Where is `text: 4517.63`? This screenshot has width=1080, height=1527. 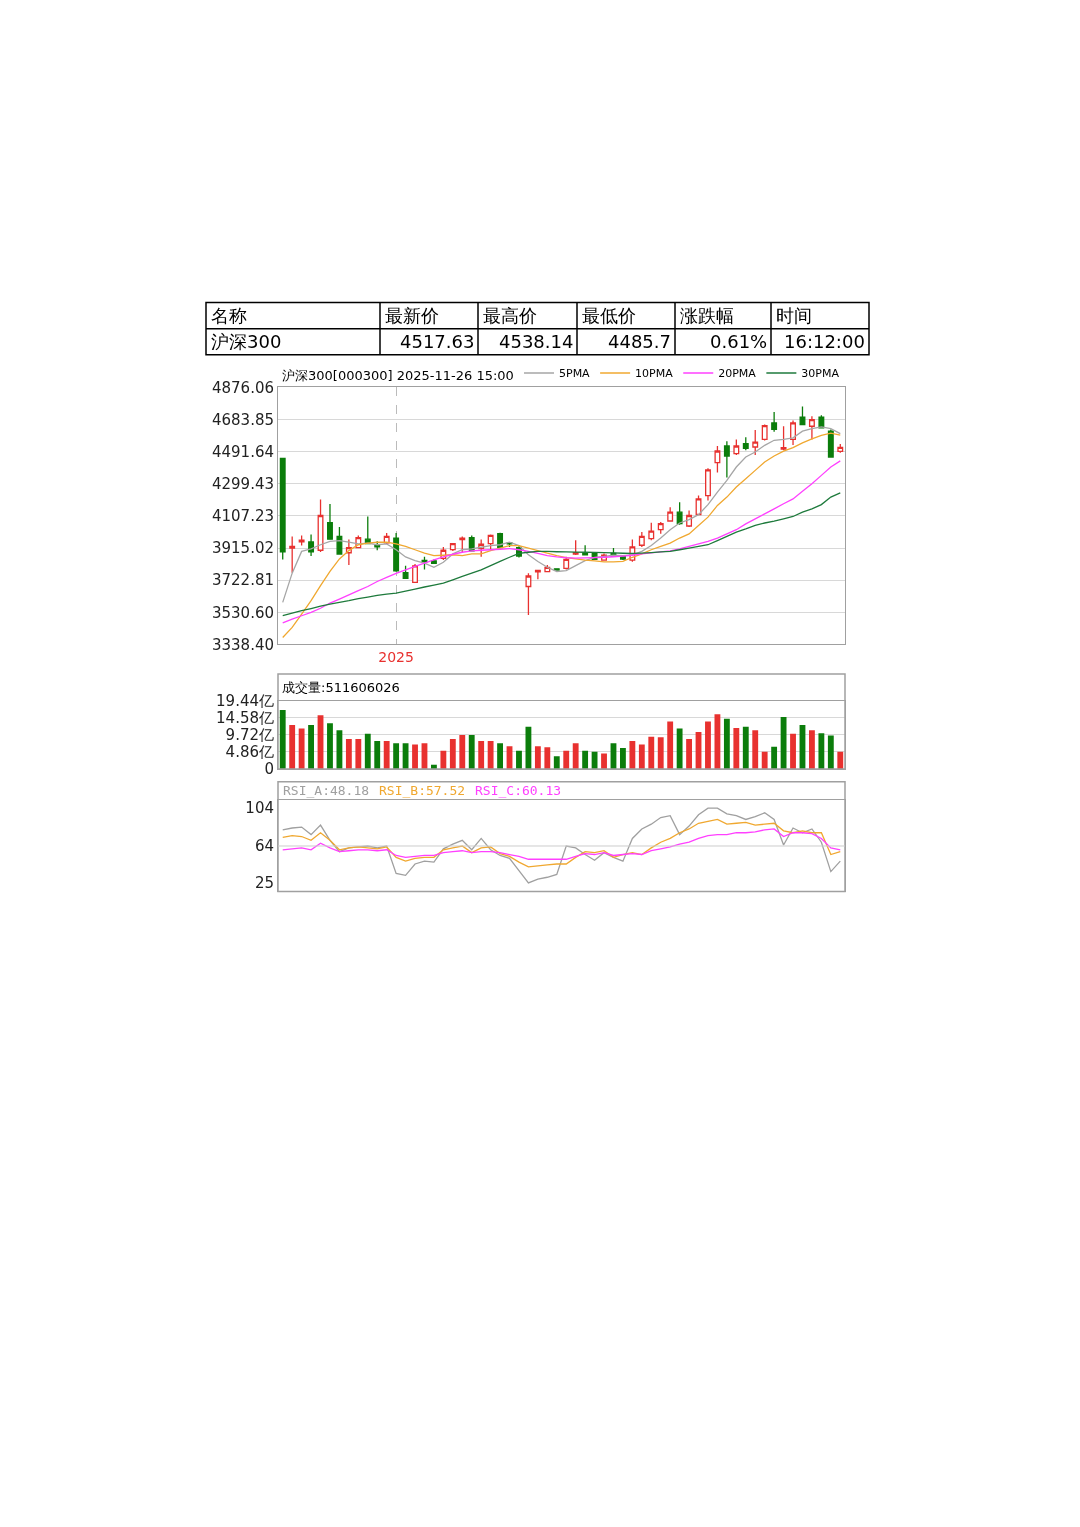 text: 4517.63 is located at coordinates (437, 341).